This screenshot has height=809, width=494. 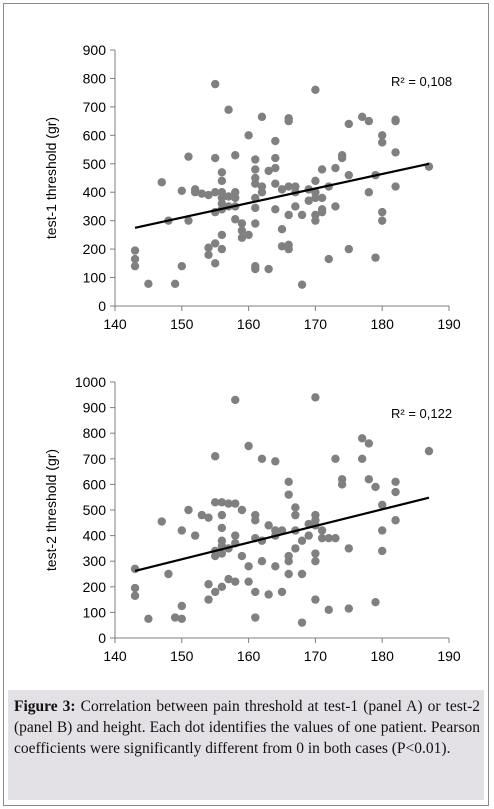 What do you see at coordinates (95, 221) in the screenshot?
I see `y-tick-label: 300` at bounding box center [95, 221].